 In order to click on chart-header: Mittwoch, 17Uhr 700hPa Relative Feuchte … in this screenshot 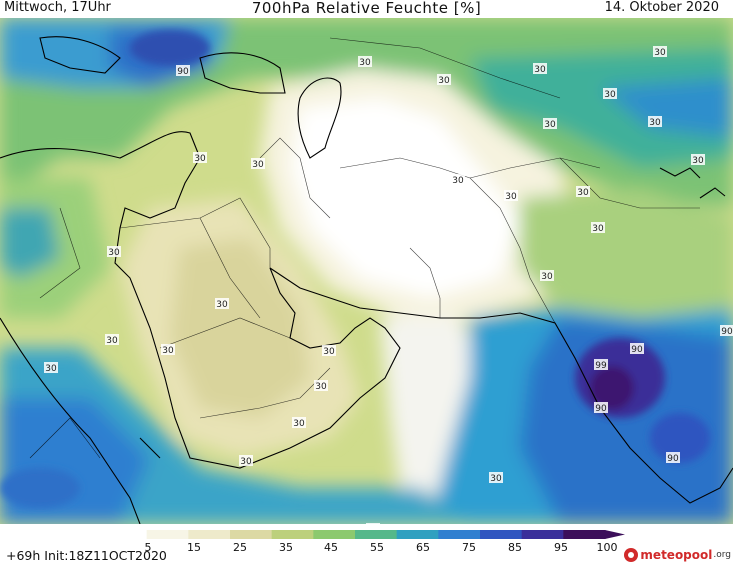, I will do `click(366, 9)`.